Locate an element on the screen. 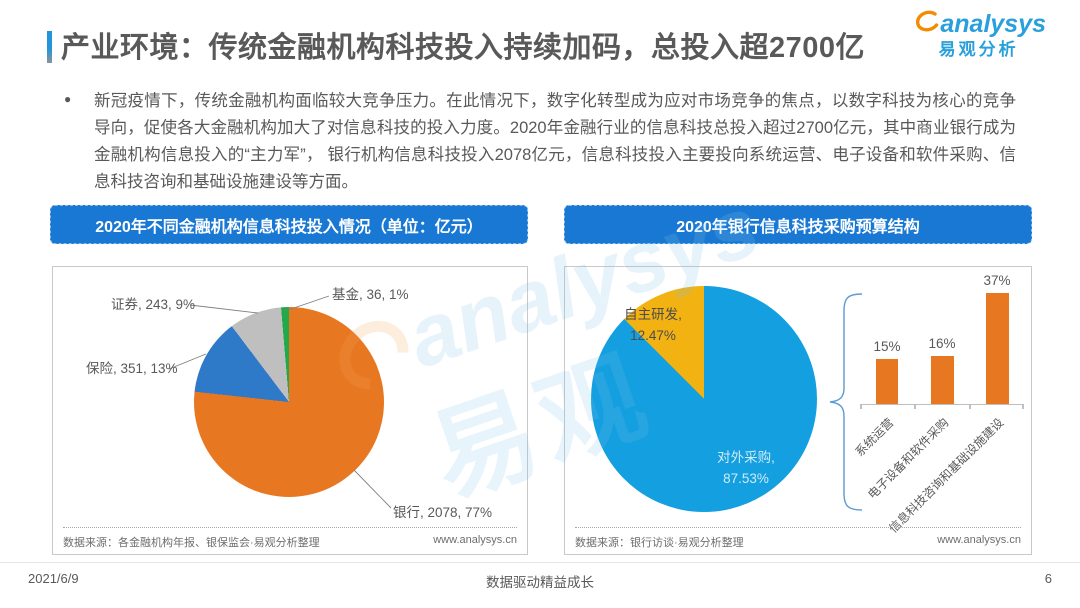  logo-swirl-icon is located at coordinates (925, 24).